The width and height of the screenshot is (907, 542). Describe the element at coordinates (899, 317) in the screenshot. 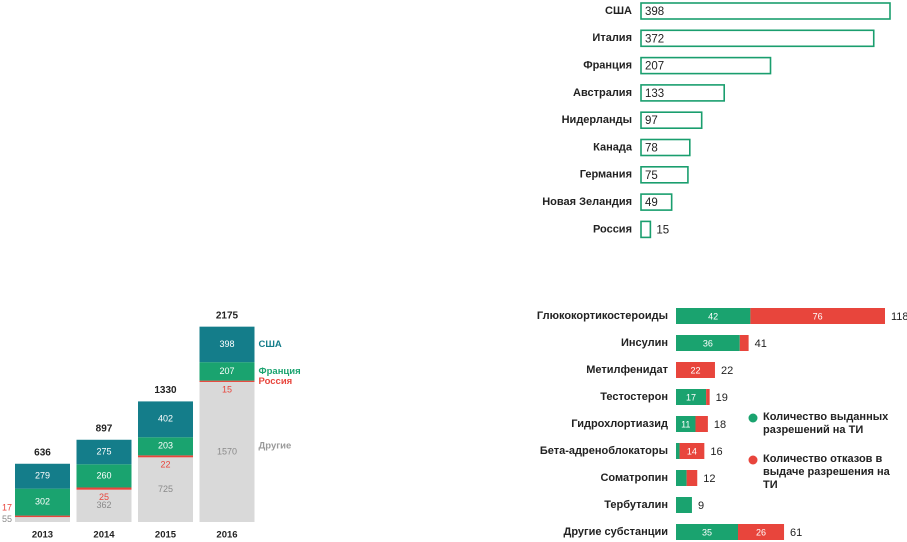

I see `total-label: 118` at that location.